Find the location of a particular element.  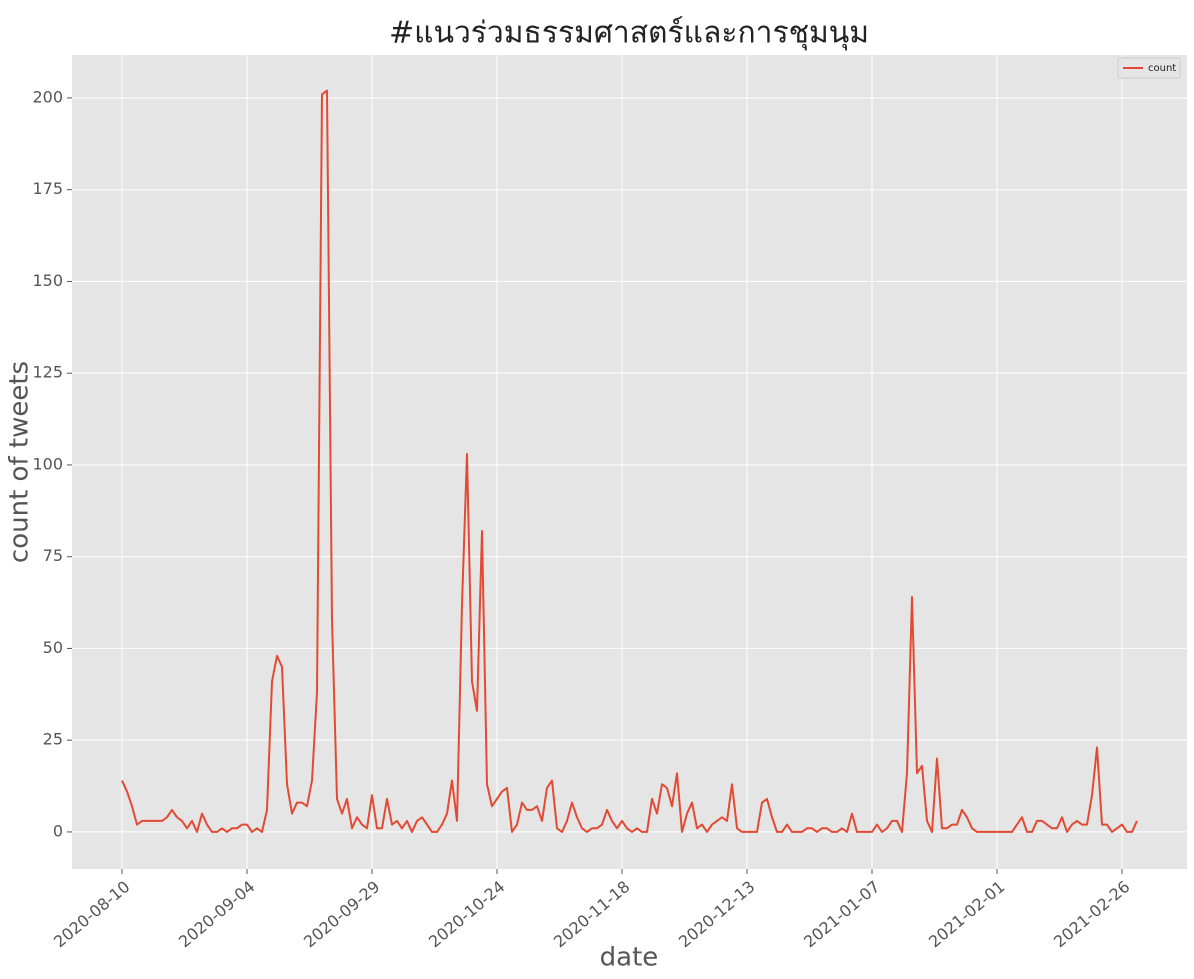

x-axis-label: date is located at coordinates (629, 958).